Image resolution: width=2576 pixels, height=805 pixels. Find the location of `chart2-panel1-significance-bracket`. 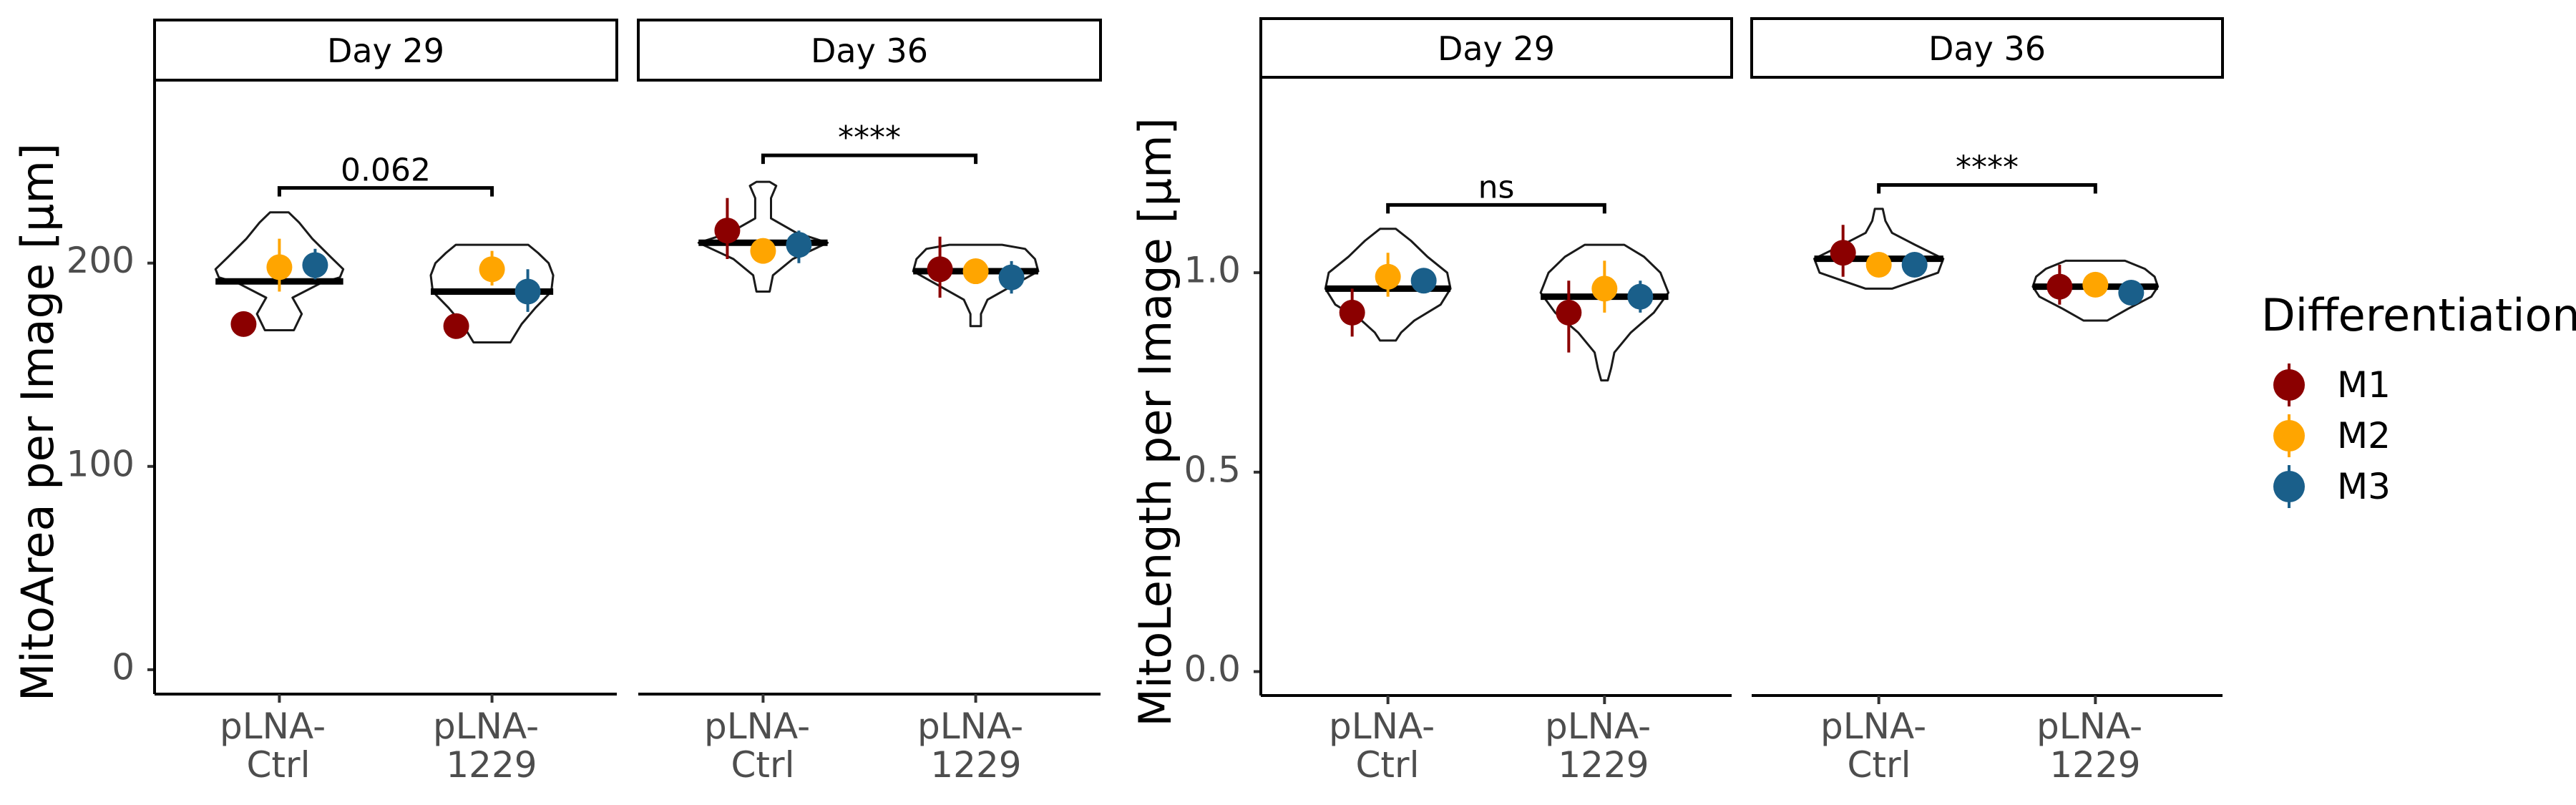

chart2-panel1-significance-bracket is located at coordinates (1496, 208).